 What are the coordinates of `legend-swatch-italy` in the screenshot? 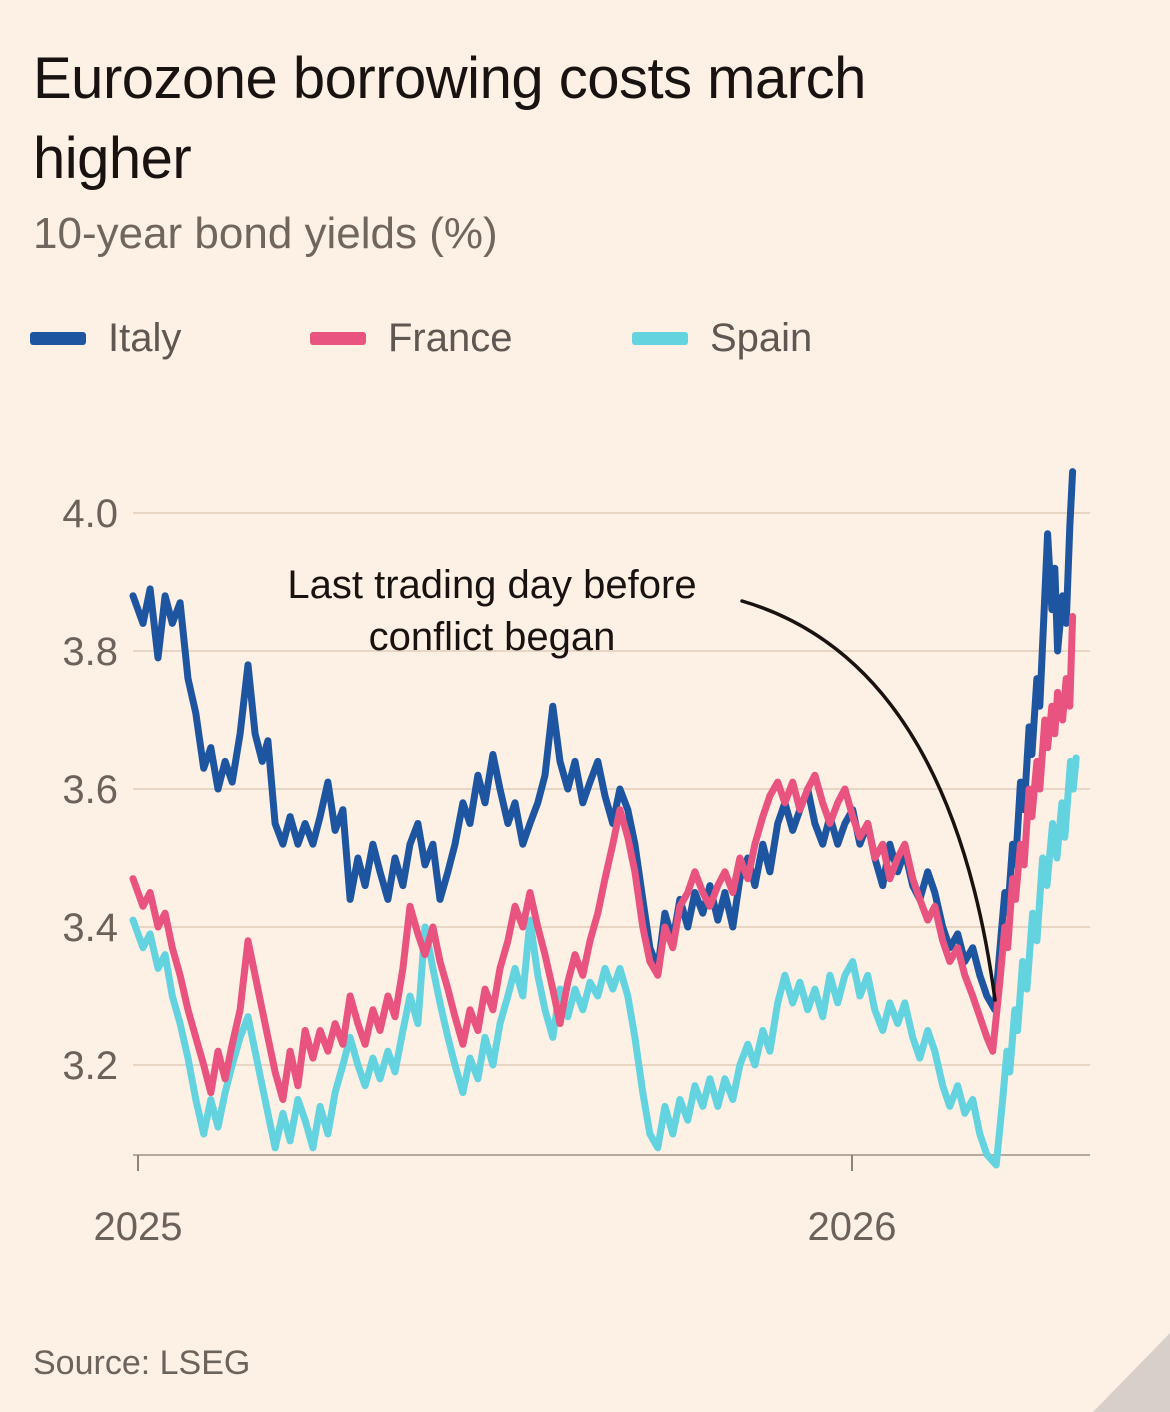 It's located at (58, 338).